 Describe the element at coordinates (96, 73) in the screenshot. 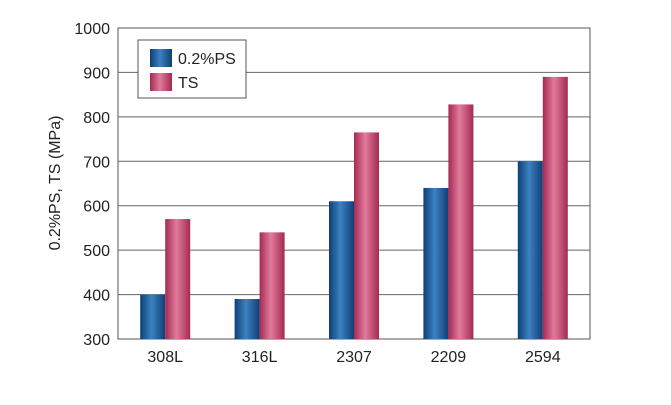

I see `y-tick-label: 900` at that location.